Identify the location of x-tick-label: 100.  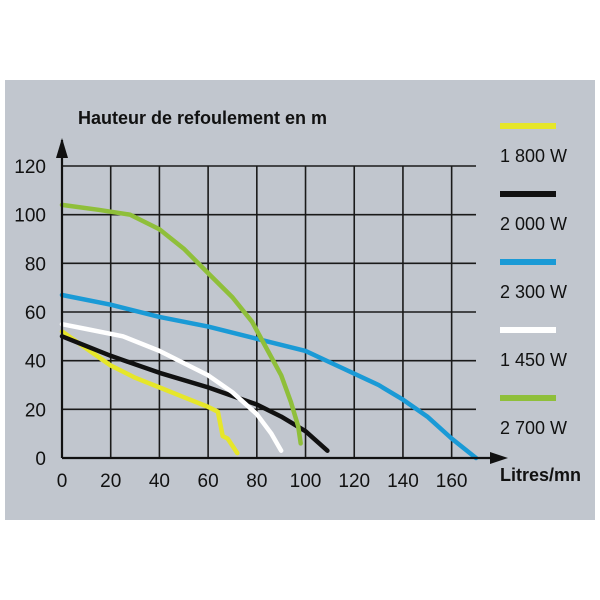
(306, 481).